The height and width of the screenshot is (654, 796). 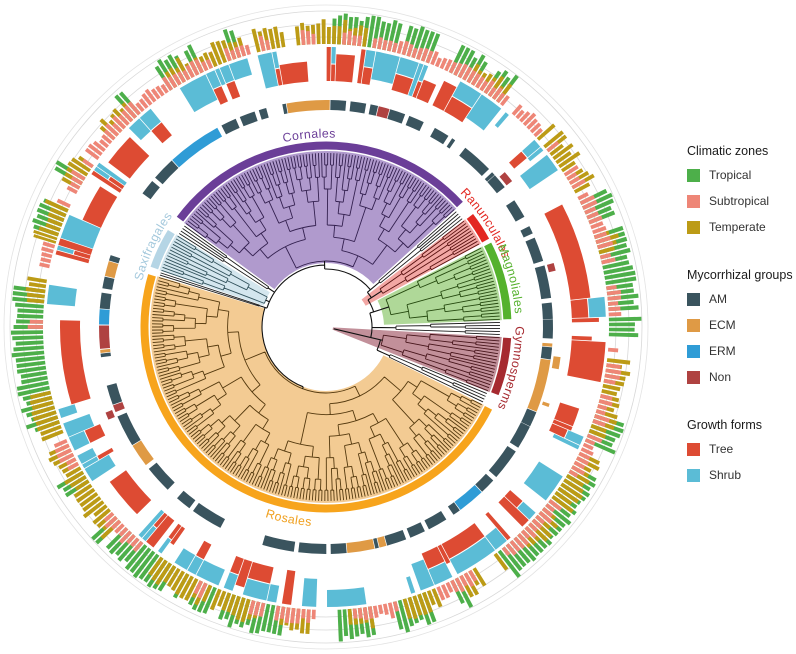 What do you see at coordinates (693, 175) in the screenshot?
I see `tropical-swatch` at bounding box center [693, 175].